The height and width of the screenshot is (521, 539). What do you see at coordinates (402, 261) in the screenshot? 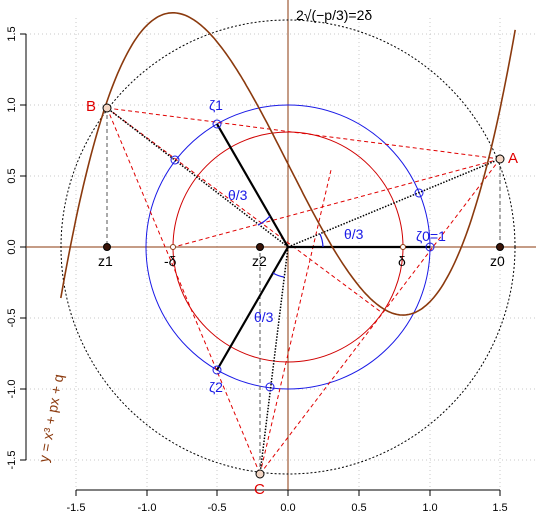
I see `label-delta: δ` at bounding box center [402, 261].